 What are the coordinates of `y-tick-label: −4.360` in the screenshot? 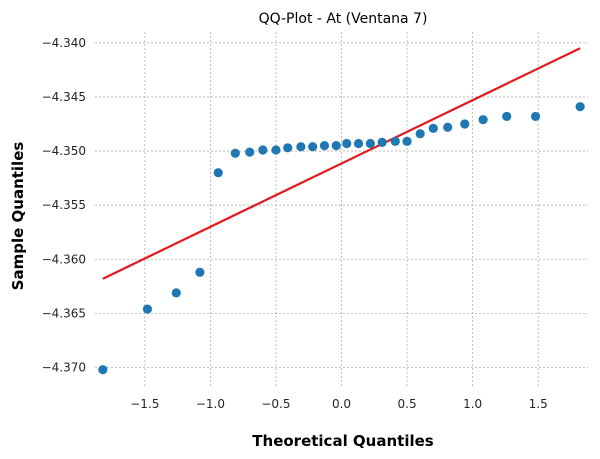 It's located at (64, 259).